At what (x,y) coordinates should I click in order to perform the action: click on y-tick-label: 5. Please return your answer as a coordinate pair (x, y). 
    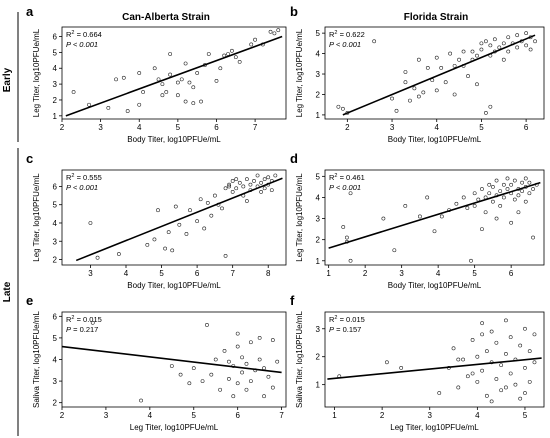
    Looking at the image, I should click on (55, 338).